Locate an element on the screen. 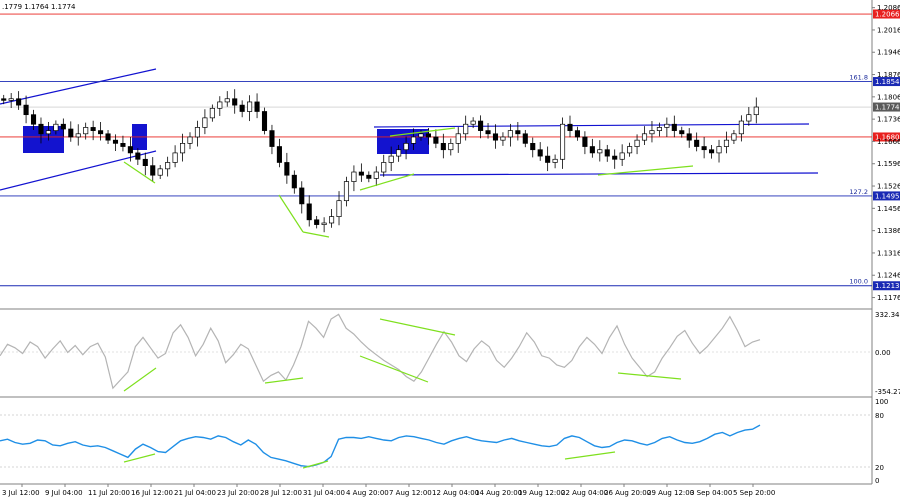 The width and height of the screenshot is (900, 500). price-tick-label: 1.2016 is located at coordinates (888, 30).